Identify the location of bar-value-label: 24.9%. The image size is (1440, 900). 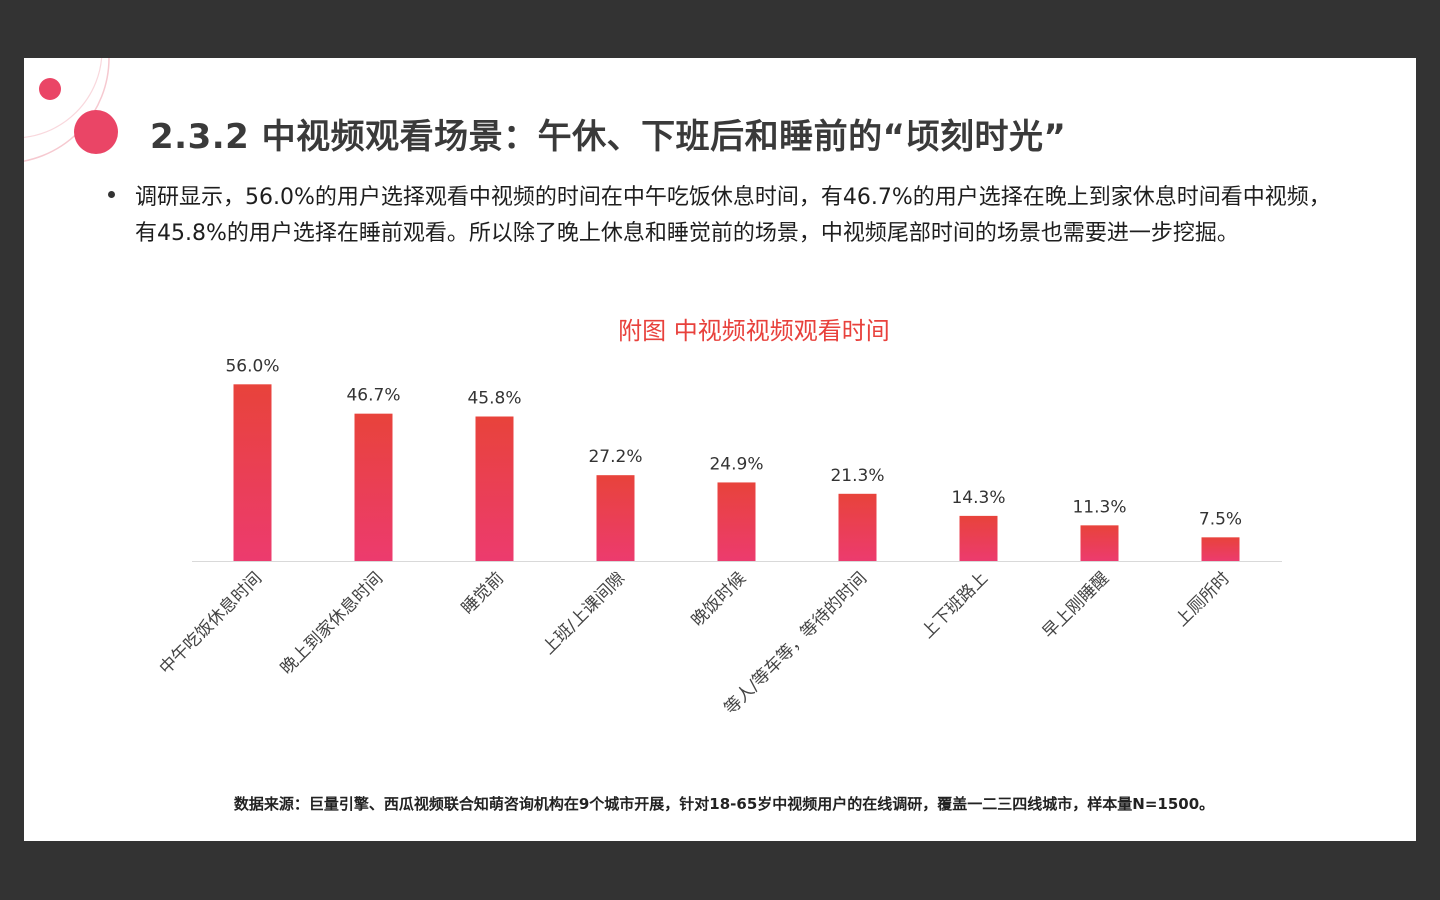
(736, 464).